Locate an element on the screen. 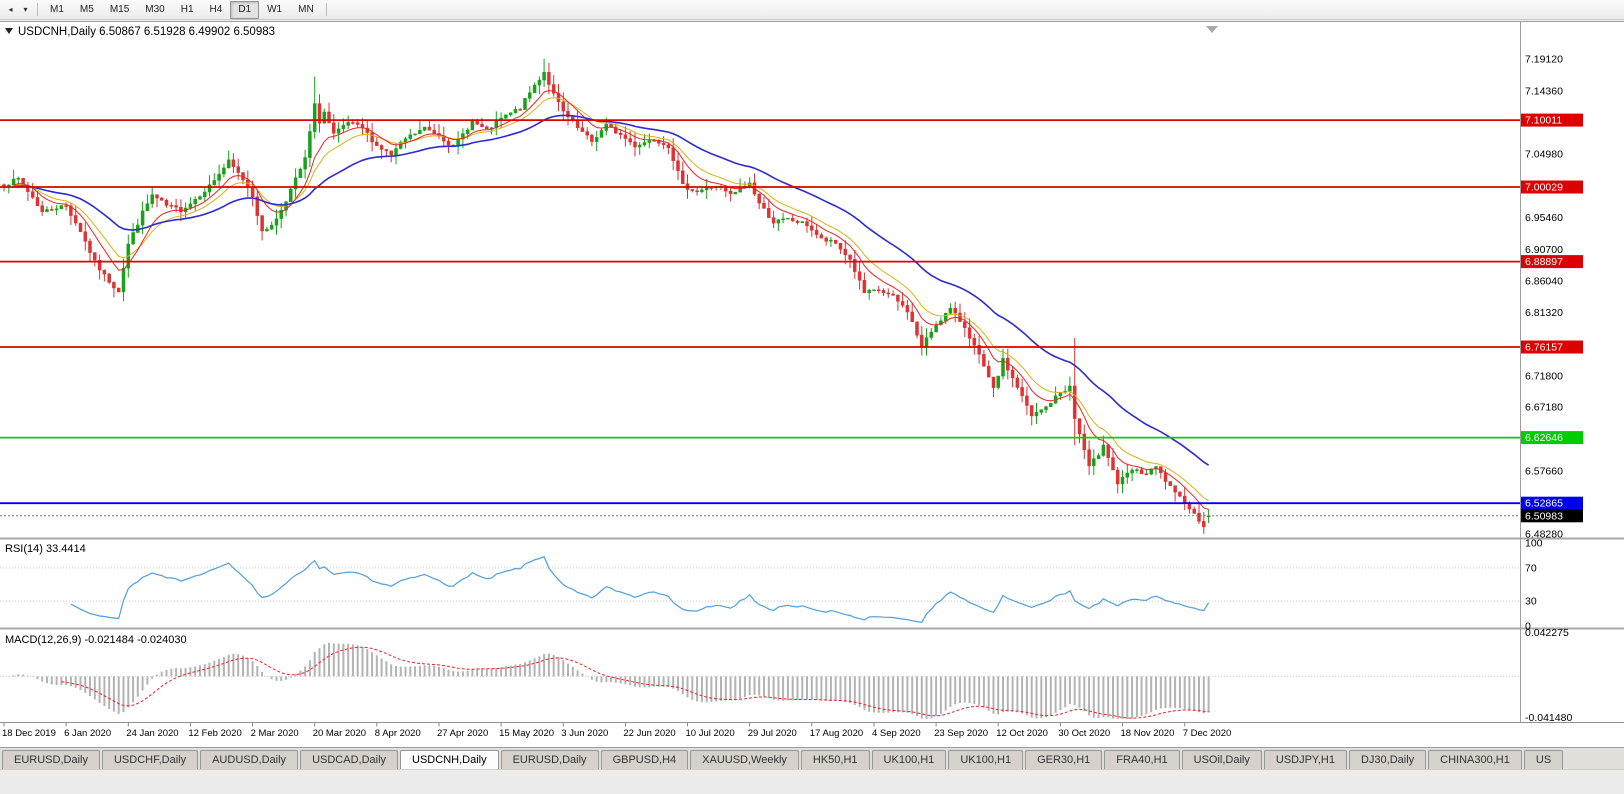  time-axis-label: 12 Oct 2020 is located at coordinates (1022, 733).